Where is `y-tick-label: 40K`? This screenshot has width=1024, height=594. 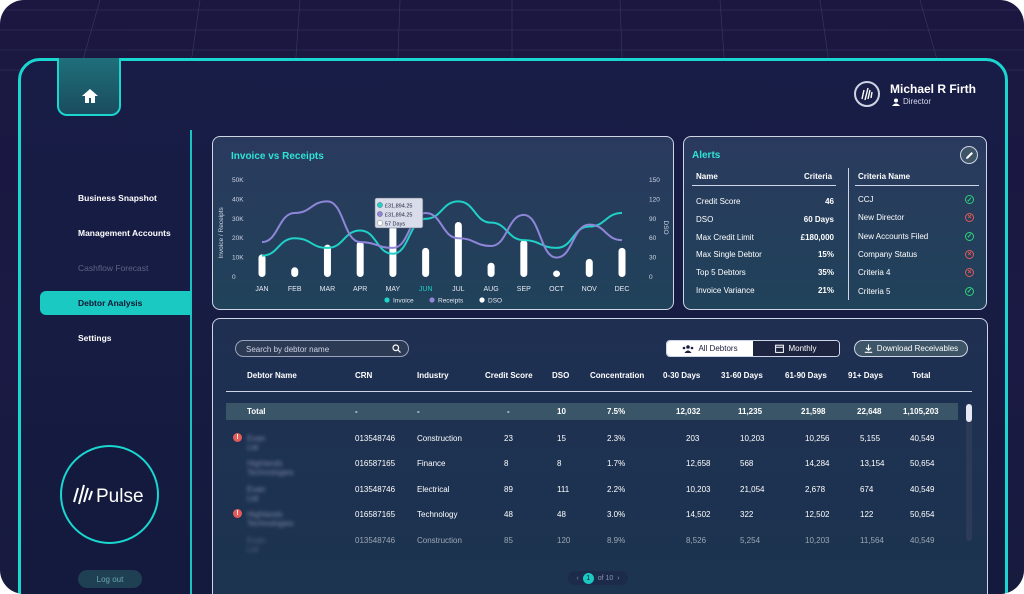
y-tick-label: 40K is located at coordinates (238, 199).